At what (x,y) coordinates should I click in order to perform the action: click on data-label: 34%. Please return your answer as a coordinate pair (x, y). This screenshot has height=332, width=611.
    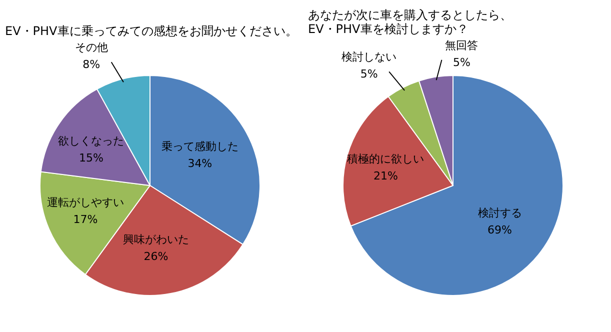
    Looking at the image, I should click on (200, 163).